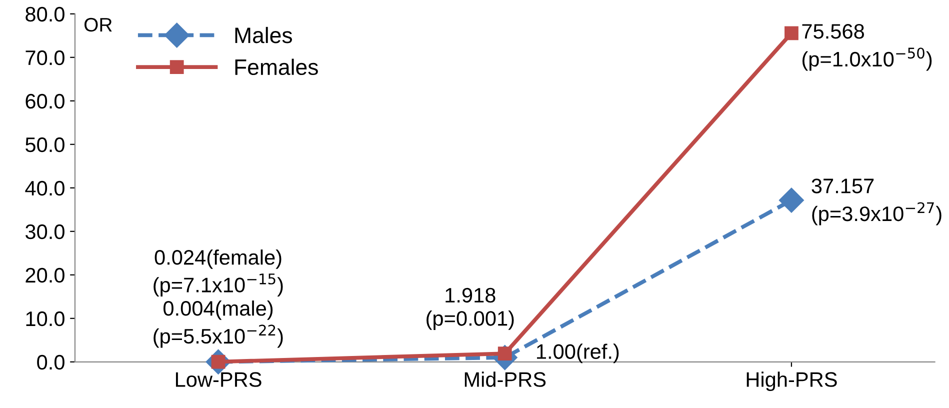 The image size is (949, 408). What do you see at coordinates (98, 25) in the screenshot?
I see `y-axis-title: OR` at bounding box center [98, 25].